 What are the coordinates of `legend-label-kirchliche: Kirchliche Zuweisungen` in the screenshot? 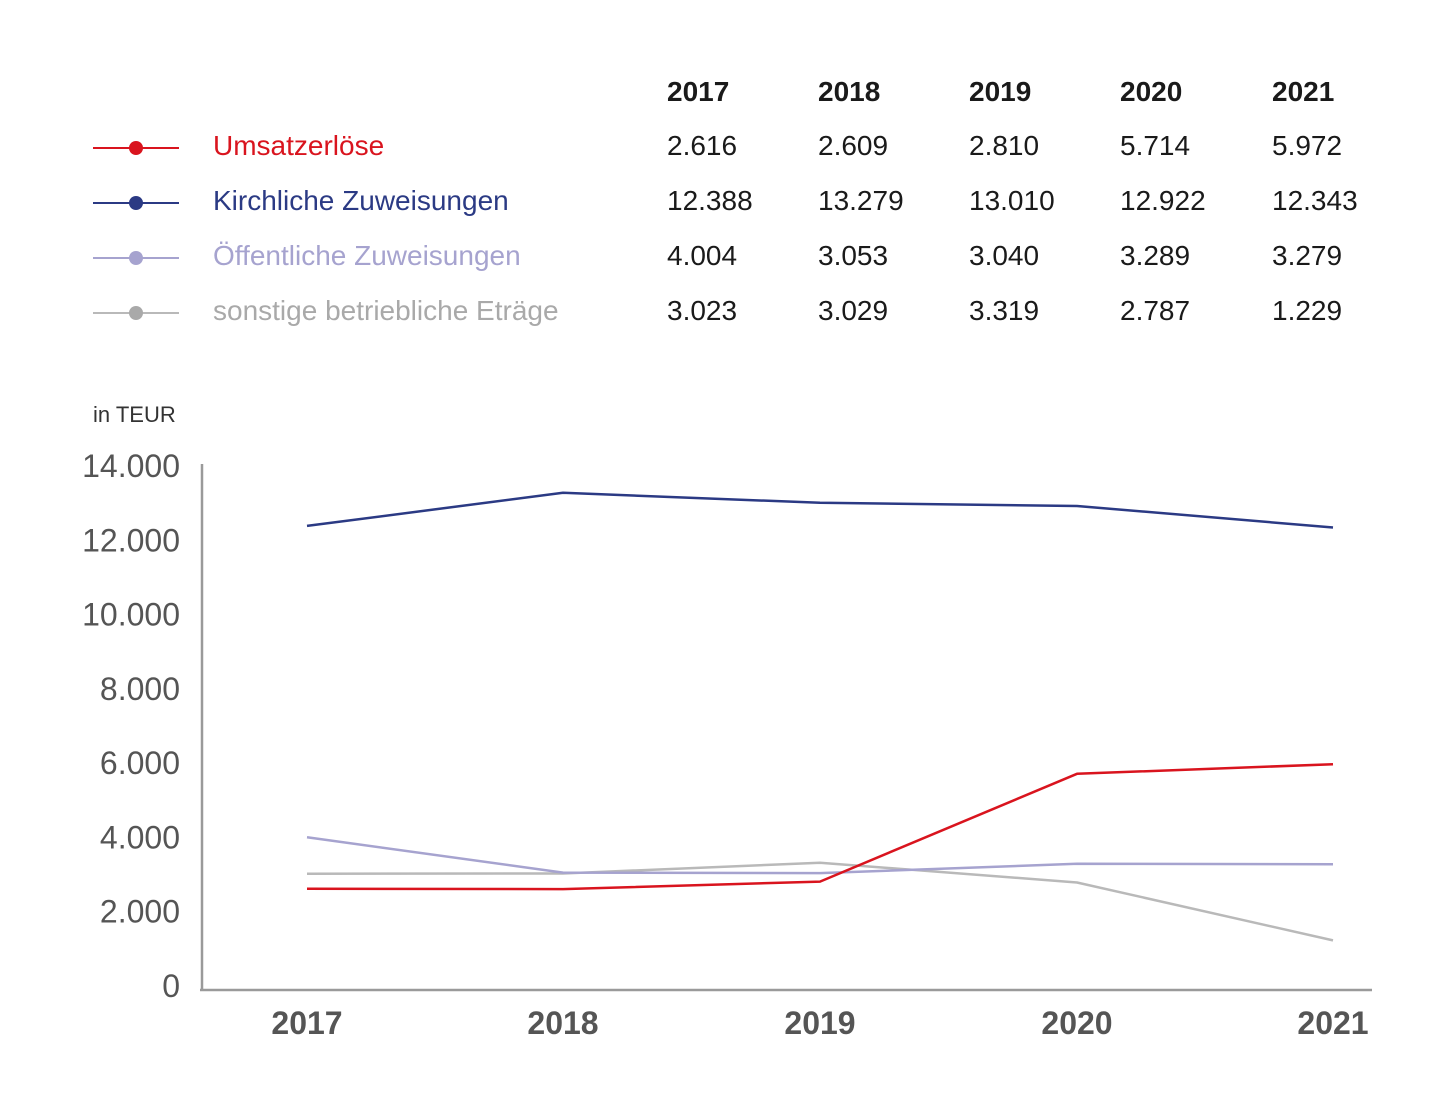 It's located at (361, 200).